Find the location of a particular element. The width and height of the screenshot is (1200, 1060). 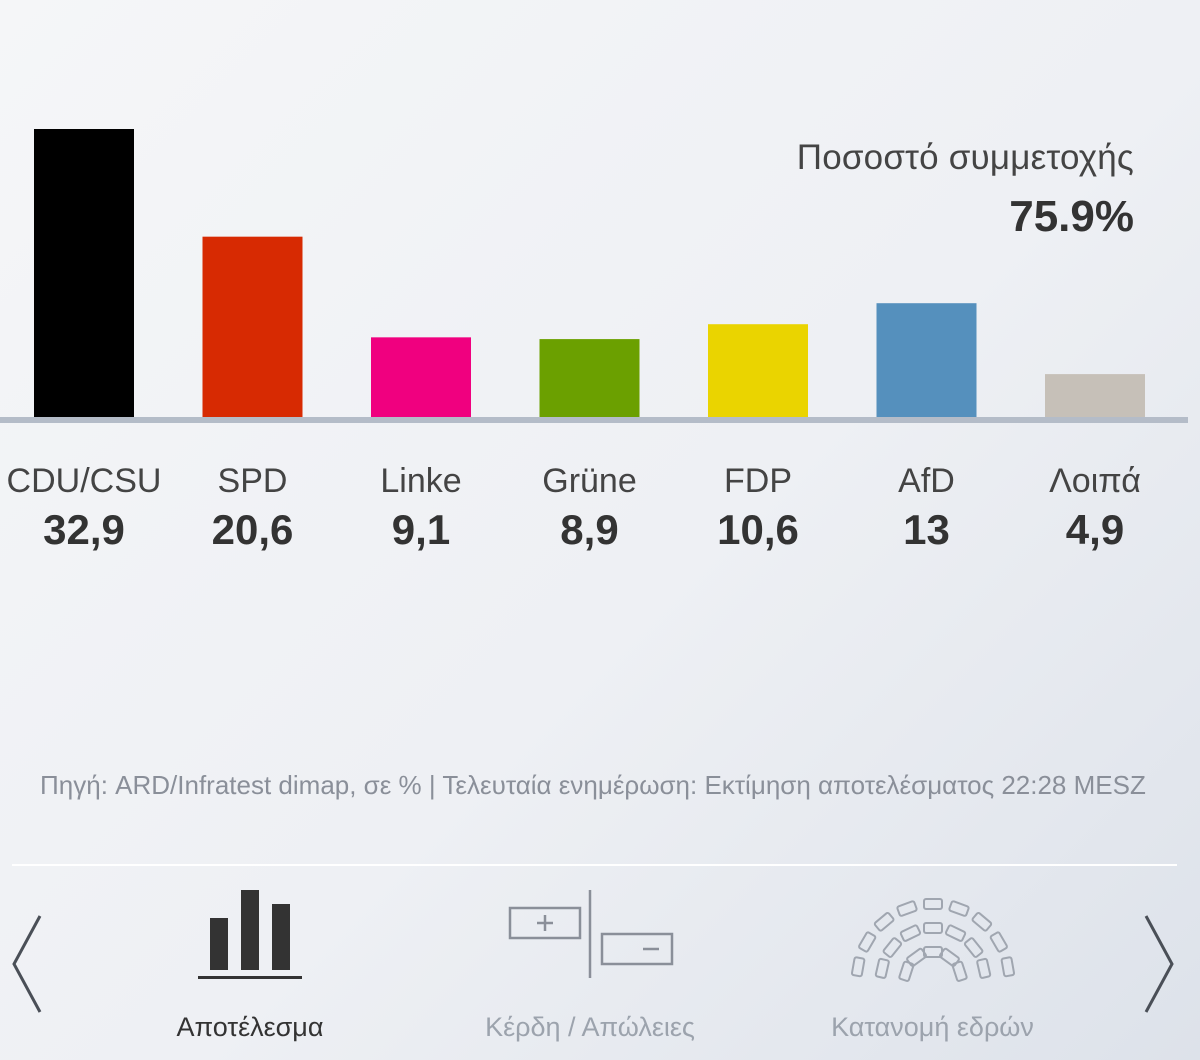

value-label: 10,6 is located at coordinates (758, 529).